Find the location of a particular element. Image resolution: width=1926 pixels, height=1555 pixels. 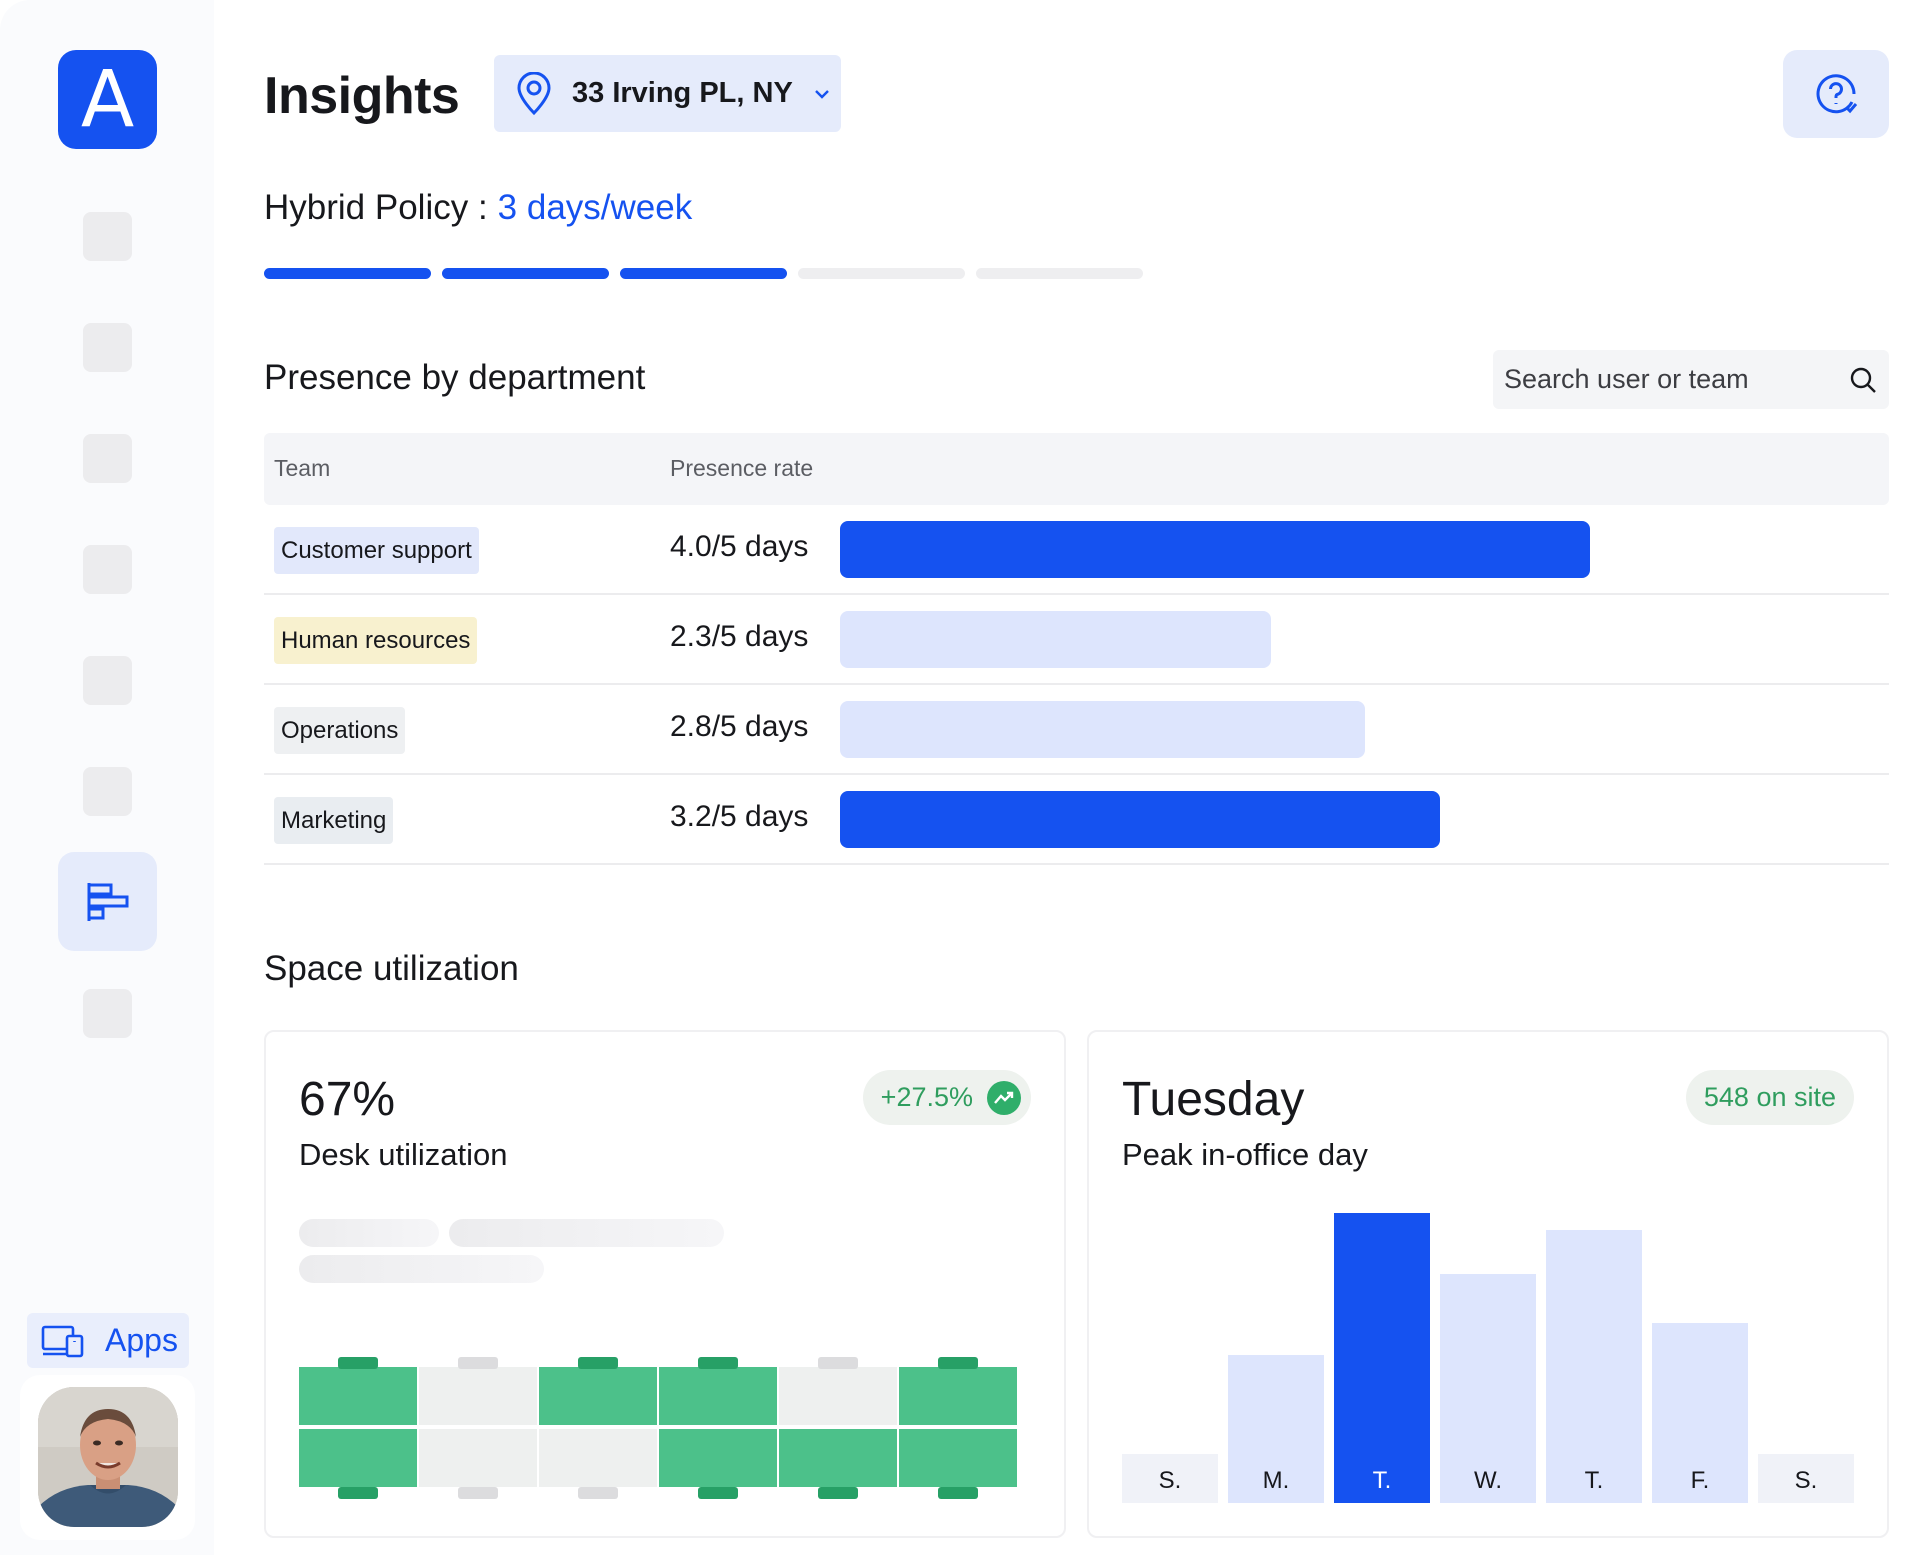

team-tag: Marketing is located at coordinates (334, 820).